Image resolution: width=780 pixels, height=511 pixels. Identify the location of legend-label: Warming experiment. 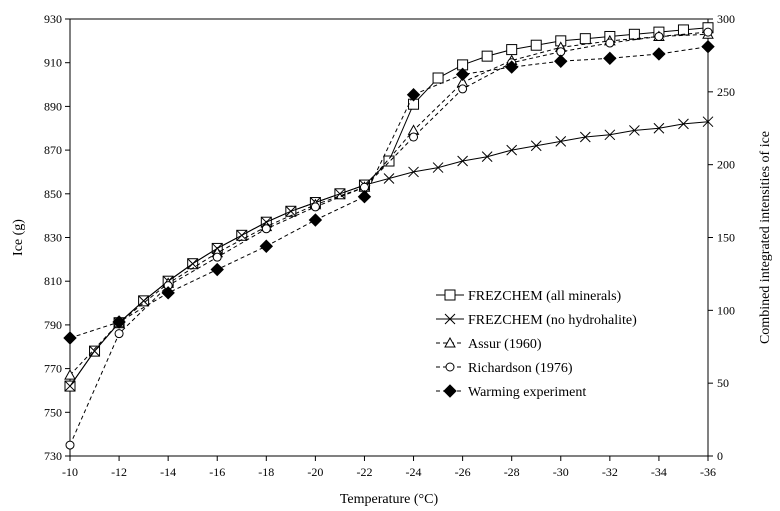
(527, 392).